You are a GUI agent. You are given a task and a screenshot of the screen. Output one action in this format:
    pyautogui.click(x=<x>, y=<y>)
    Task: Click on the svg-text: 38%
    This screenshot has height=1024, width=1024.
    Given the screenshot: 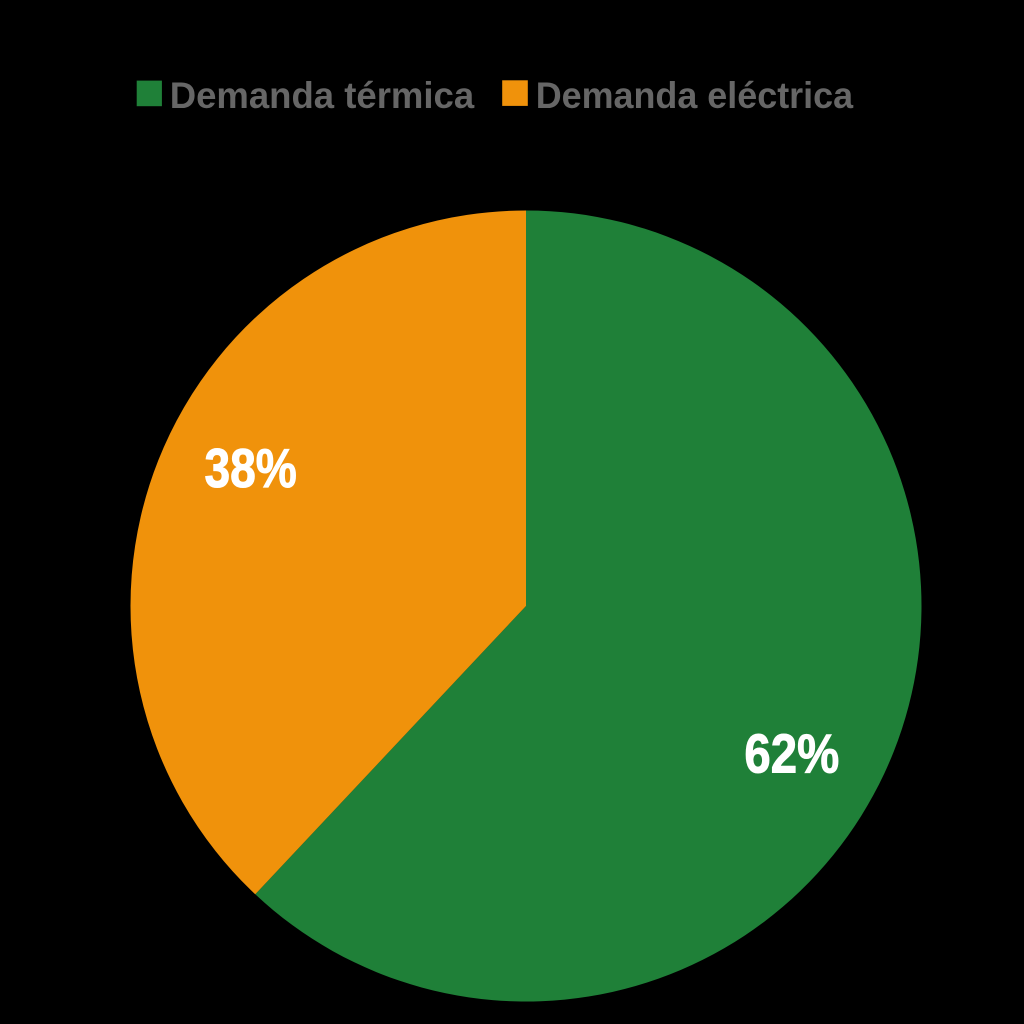 What is the action you would take?
    pyautogui.click(x=250, y=468)
    